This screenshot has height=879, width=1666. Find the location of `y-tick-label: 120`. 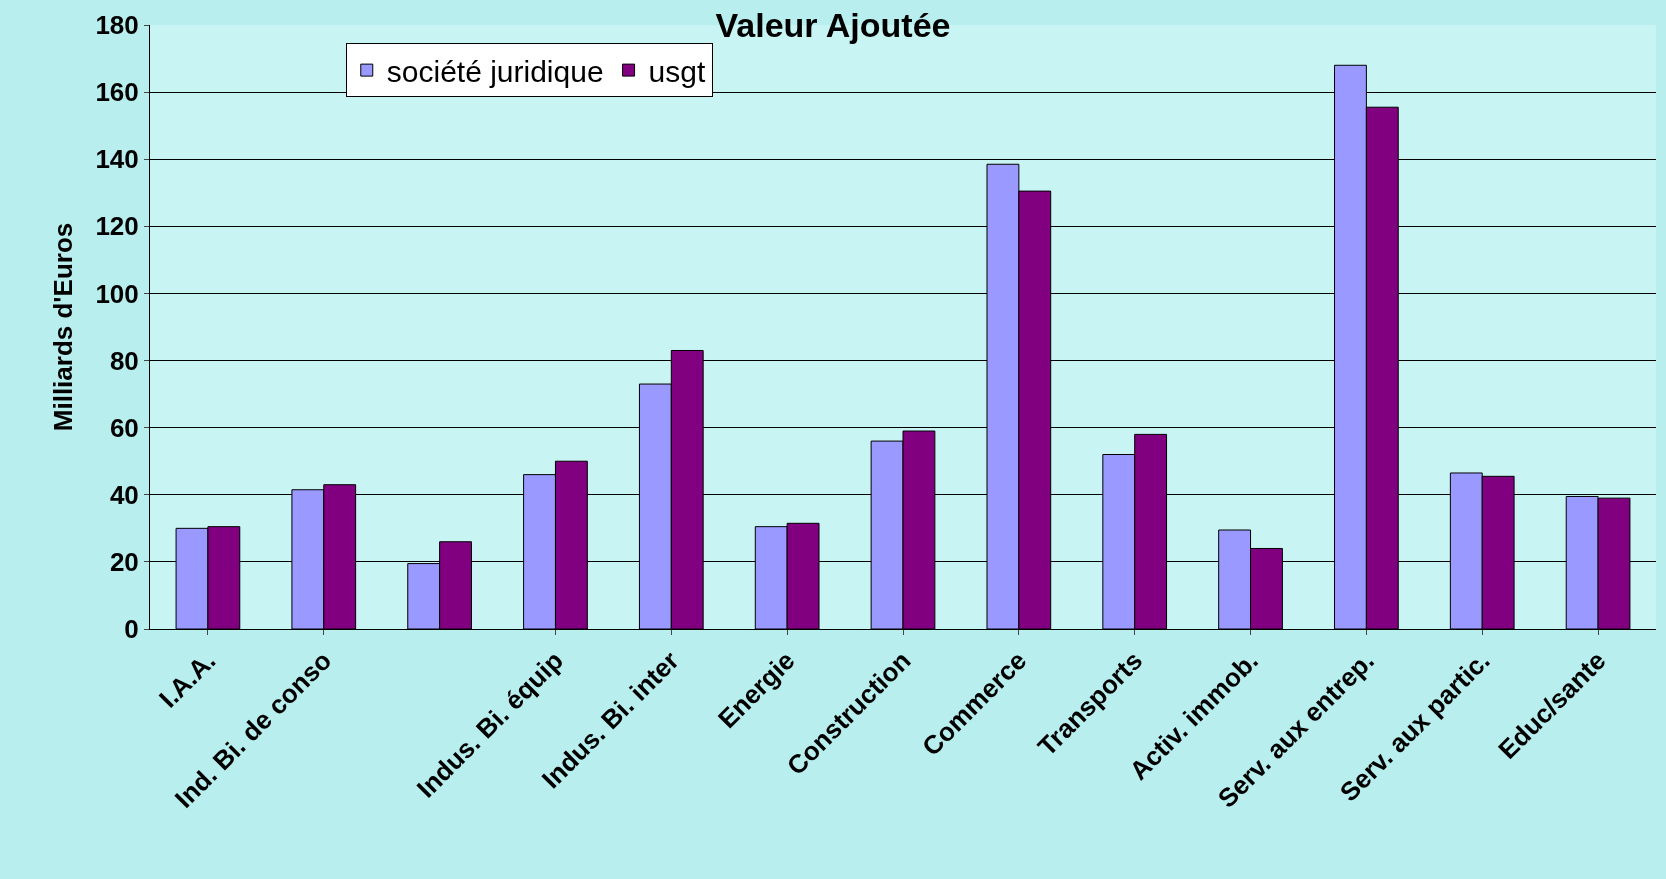

y-tick-label: 120 is located at coordinates (117, 226).